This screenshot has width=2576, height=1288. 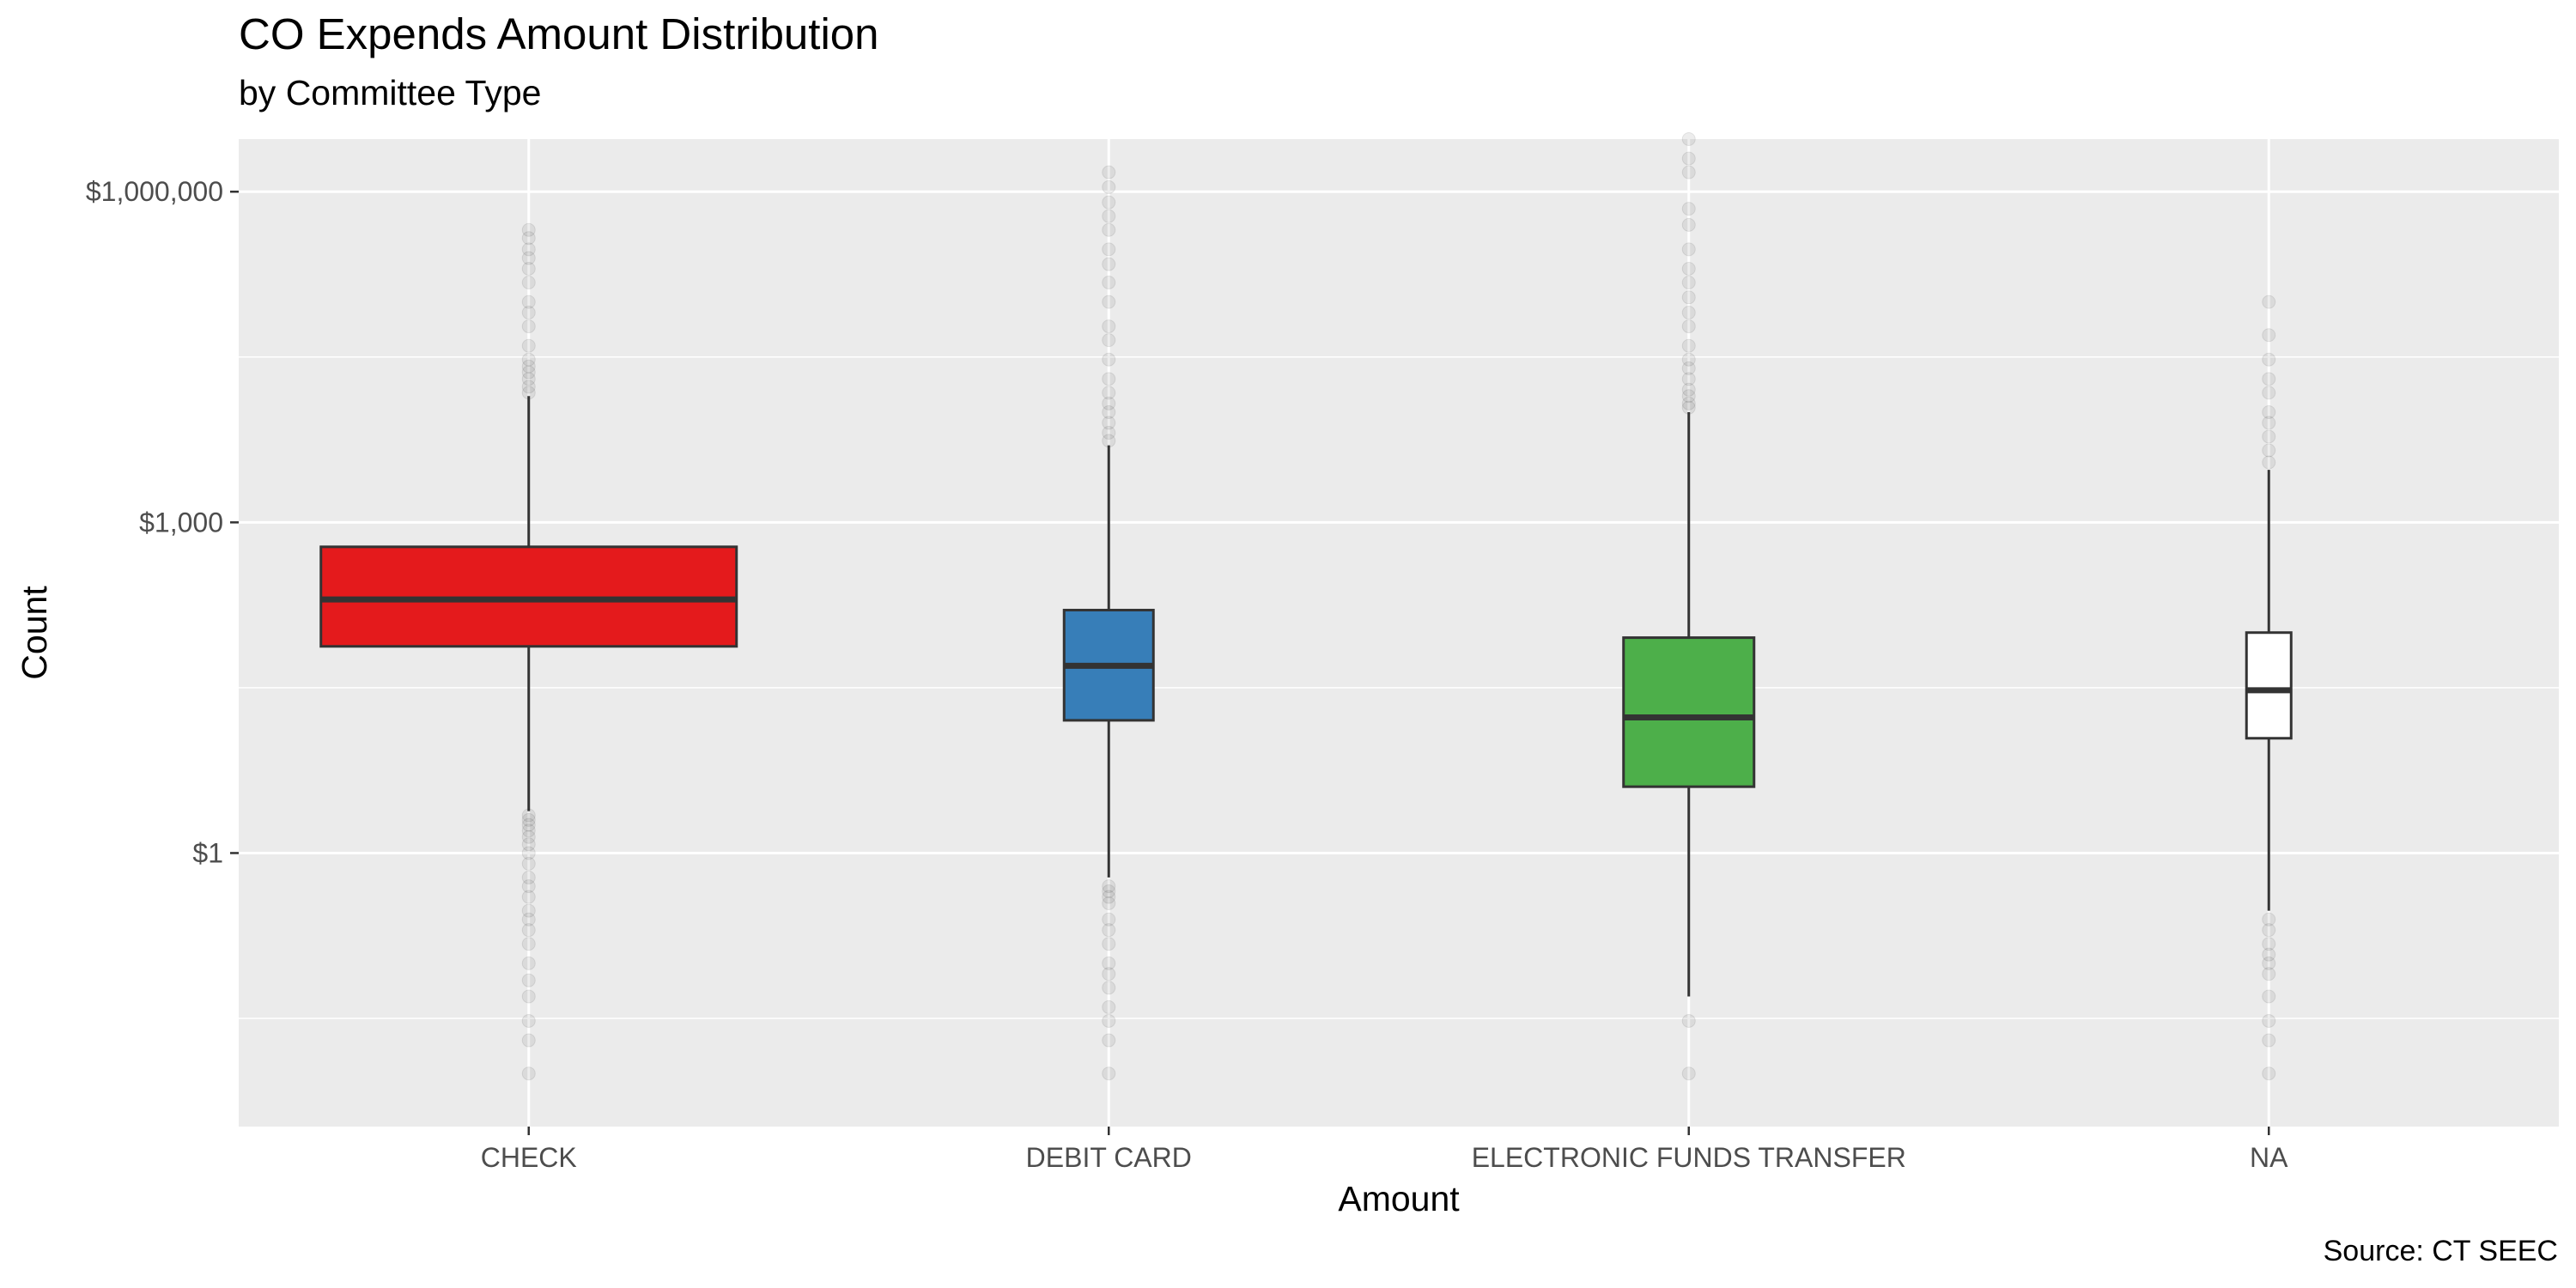 What do you see at coordinates (1689, 1158) in the screenshot?
I see `x-tick-label: ELECTRONIC FUNDS TRANSFER` at bounding box center [1689, 1158].